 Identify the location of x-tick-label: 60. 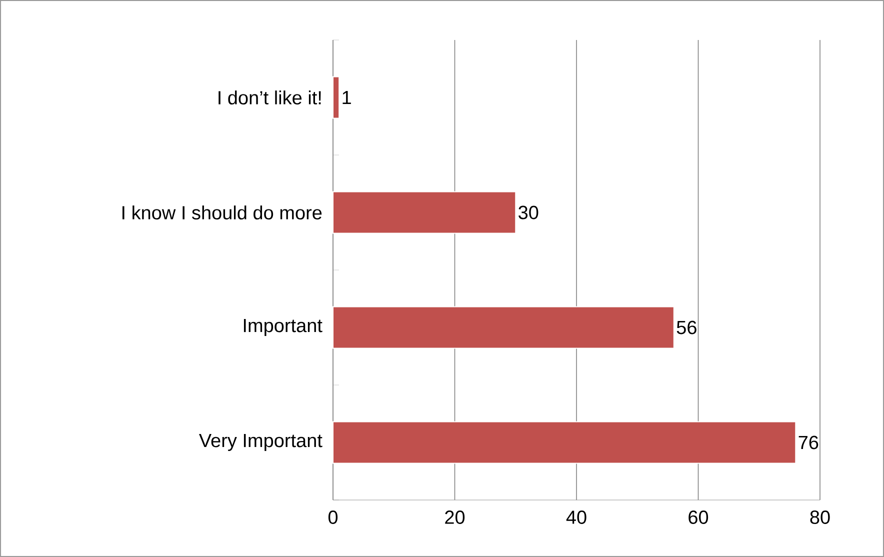
(698, 517).